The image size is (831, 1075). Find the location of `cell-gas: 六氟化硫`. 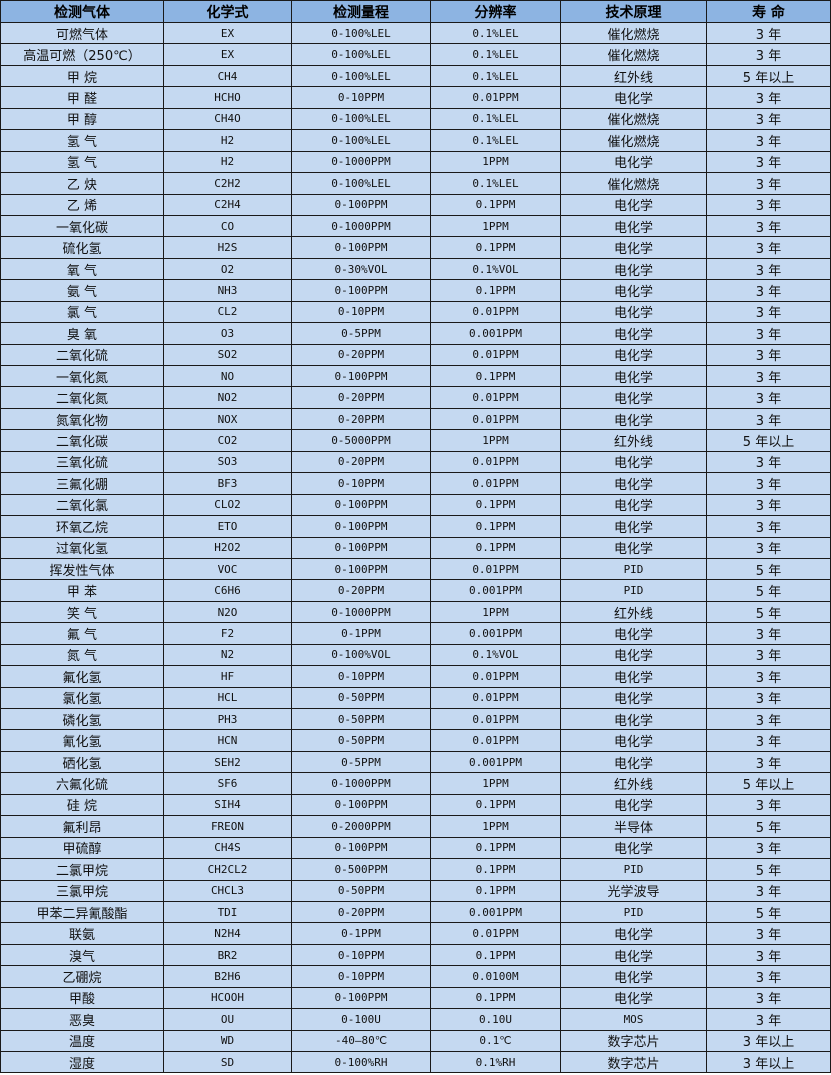

cell-gas: 六氟化硫 is located at coordinates (82, 783).